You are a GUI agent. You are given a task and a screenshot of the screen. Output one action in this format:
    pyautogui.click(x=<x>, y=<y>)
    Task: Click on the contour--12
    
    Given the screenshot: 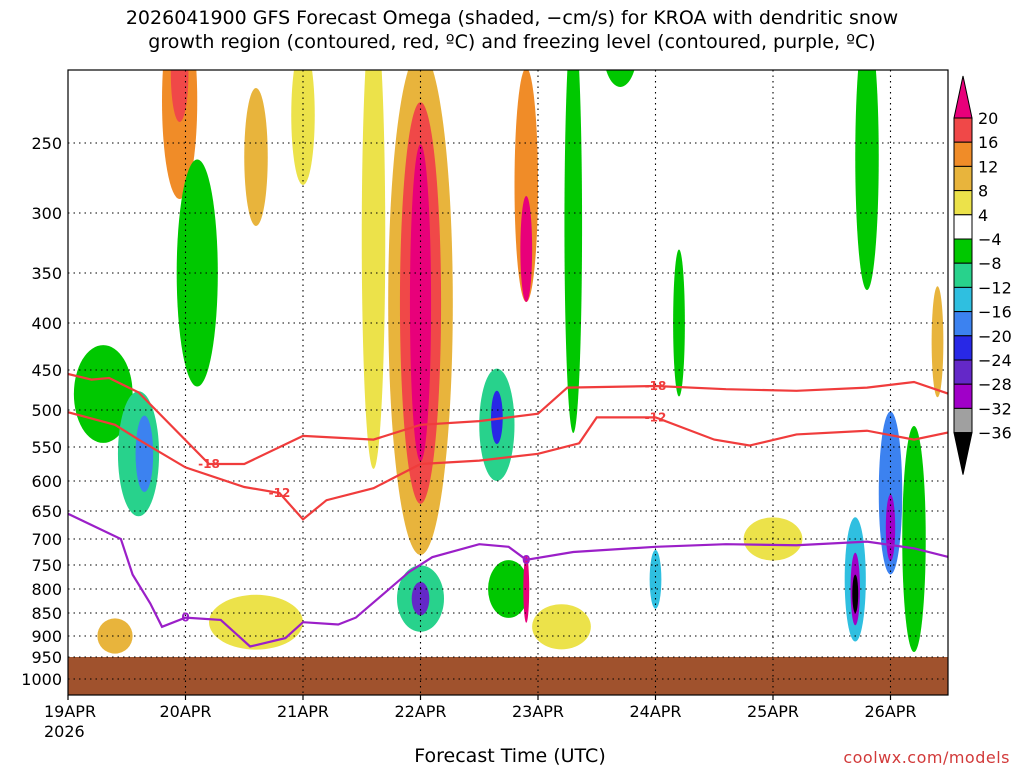 What is the action you would take?
    pyautogui.click(x=508, y=466)
    